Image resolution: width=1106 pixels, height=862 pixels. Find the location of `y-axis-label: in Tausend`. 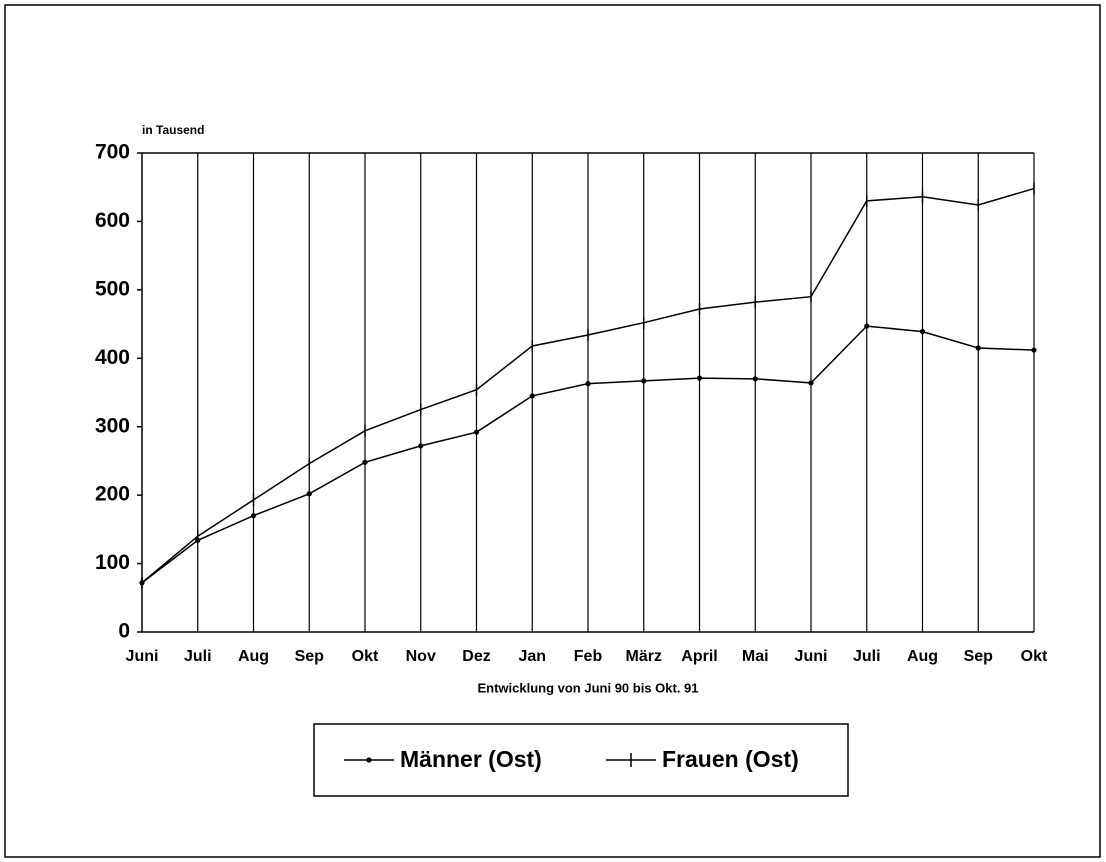

y-axis-label: in Tausend is located at coordinates (173, 130).